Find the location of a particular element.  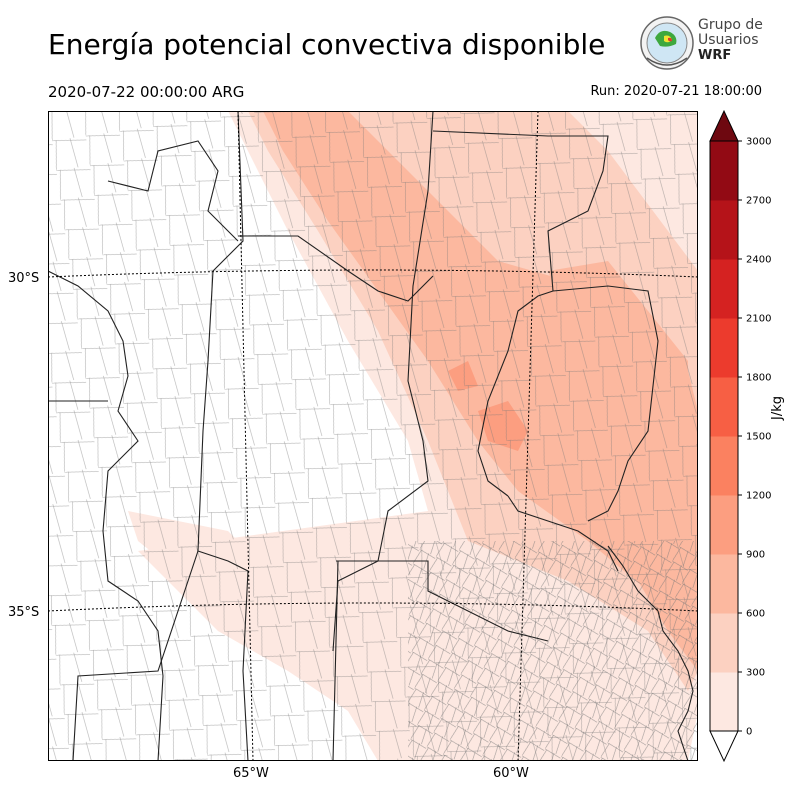

colorbar-tick-label: 2400 is located at coordinates (758, 260).